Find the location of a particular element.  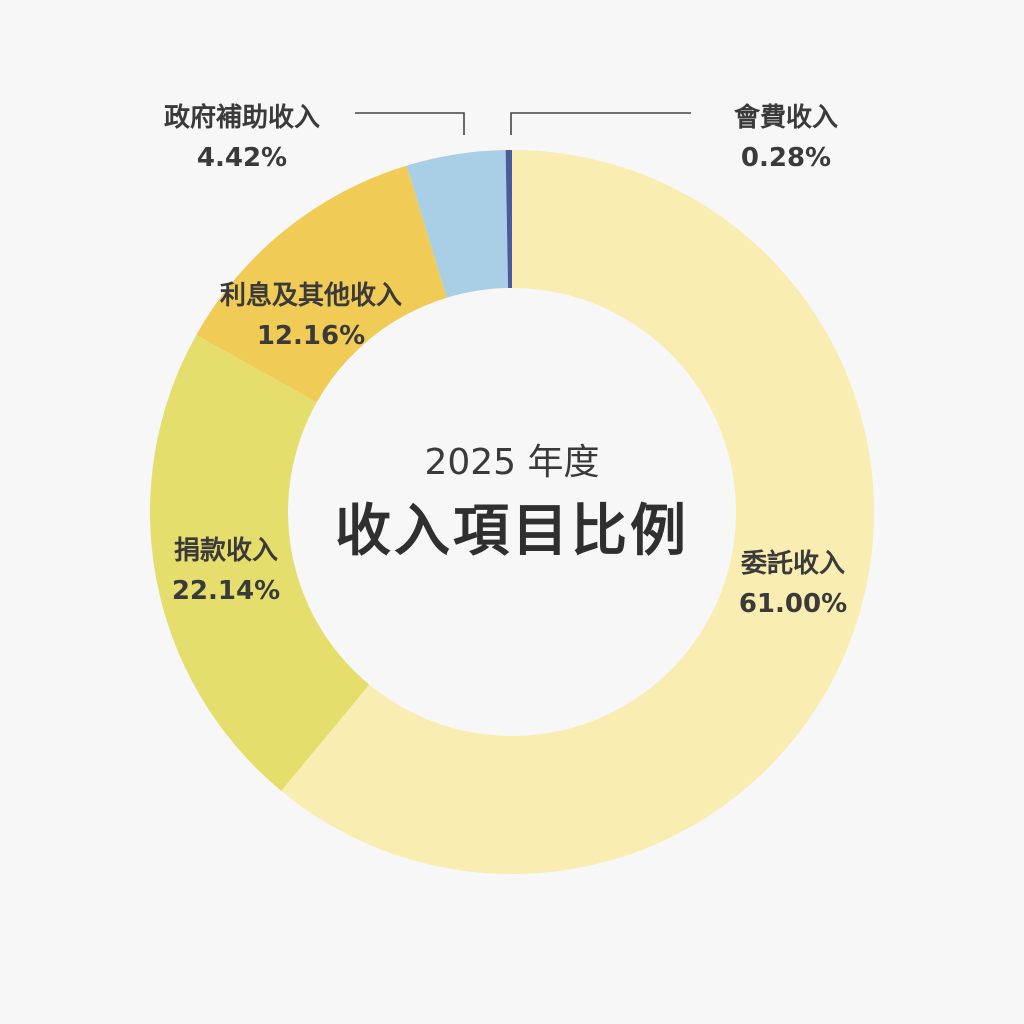

slice-value-4: 4.42% is located at coordinates (242, 158).